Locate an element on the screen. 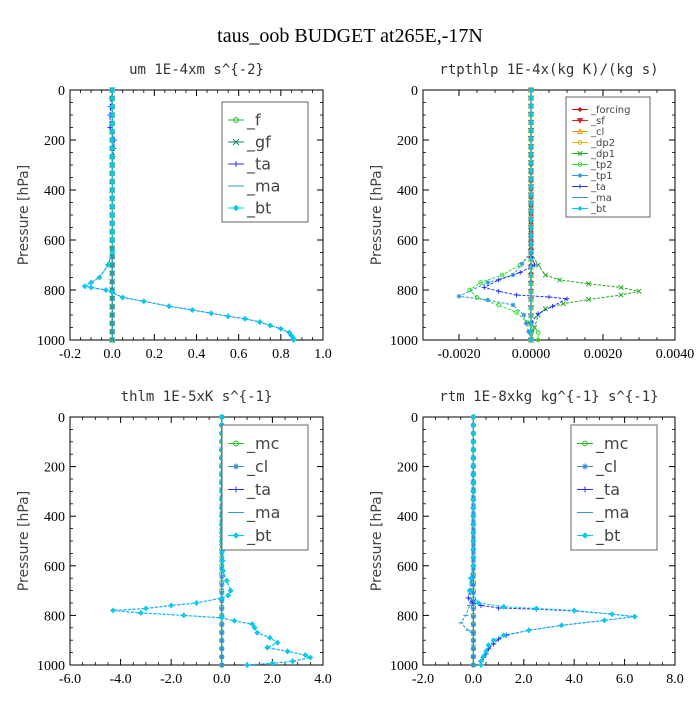  legend: _f_gf_ta_ma_bt is located at coordinates (265, 162).